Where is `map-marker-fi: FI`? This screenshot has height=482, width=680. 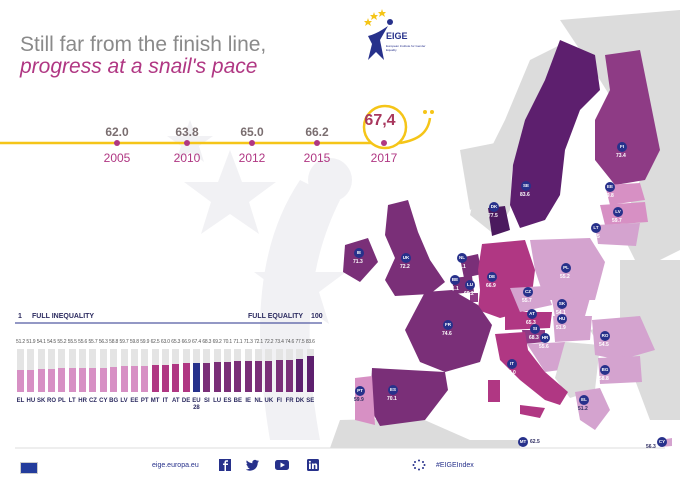 map-marker-fi: FI is located at coordinates (622, 147).